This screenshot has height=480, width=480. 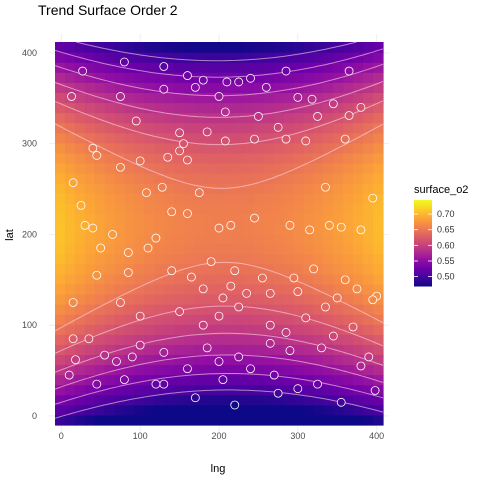 What do you see at coordinates (218, 436) in the screenshot?
I see `x-tick-label: 200` at bounding box center [218, 436].